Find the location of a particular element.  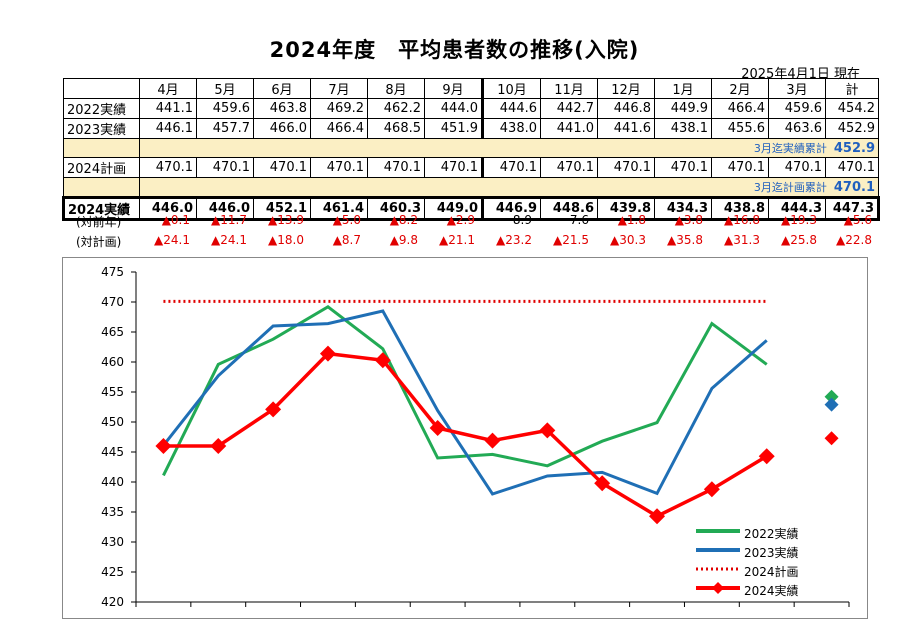

table-cell: 434.3 is located at coordinates (683, 208).